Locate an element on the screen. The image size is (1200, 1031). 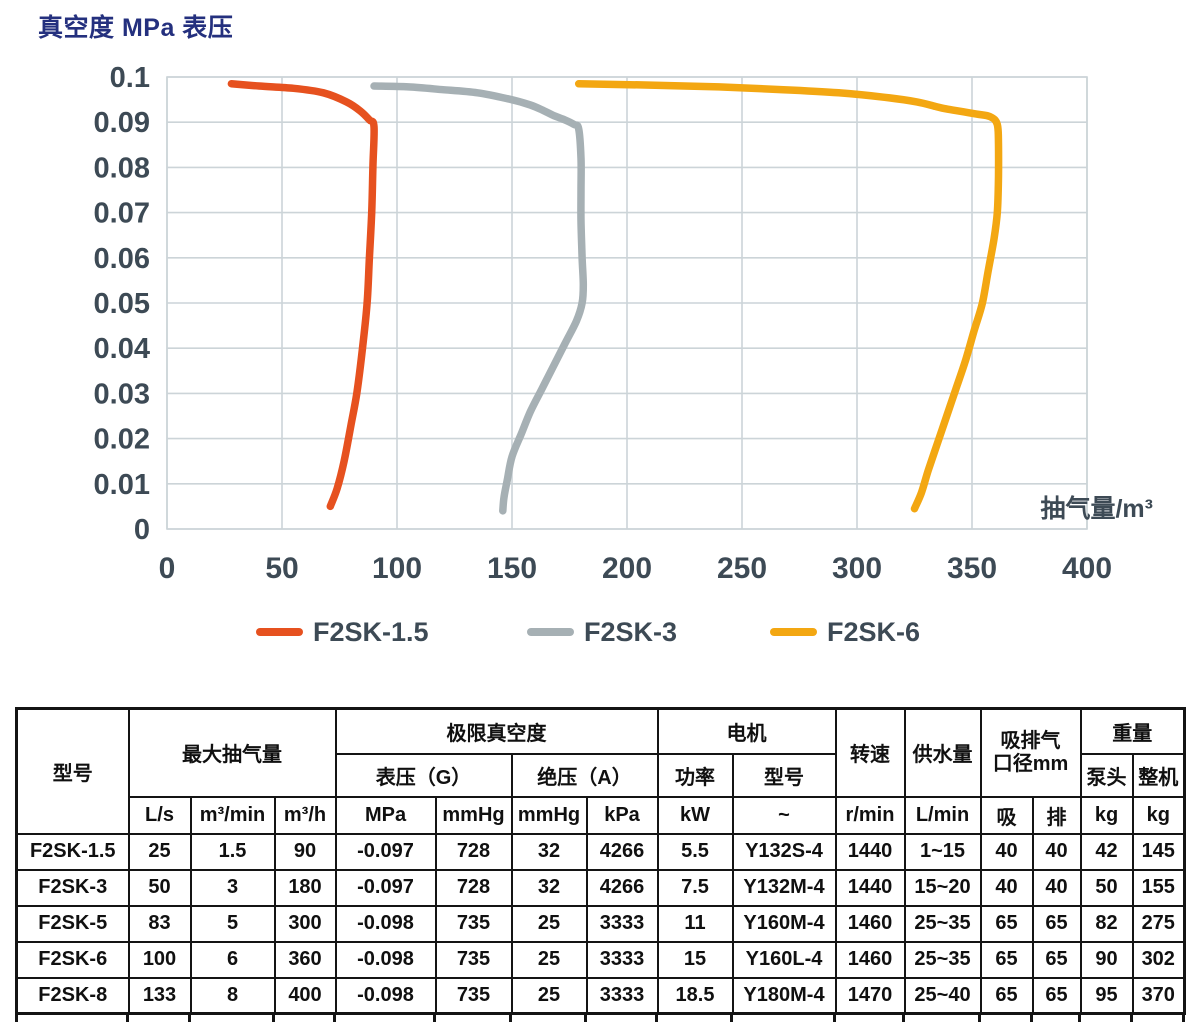
cell: 25~35 is located at coordinates (942, 959).